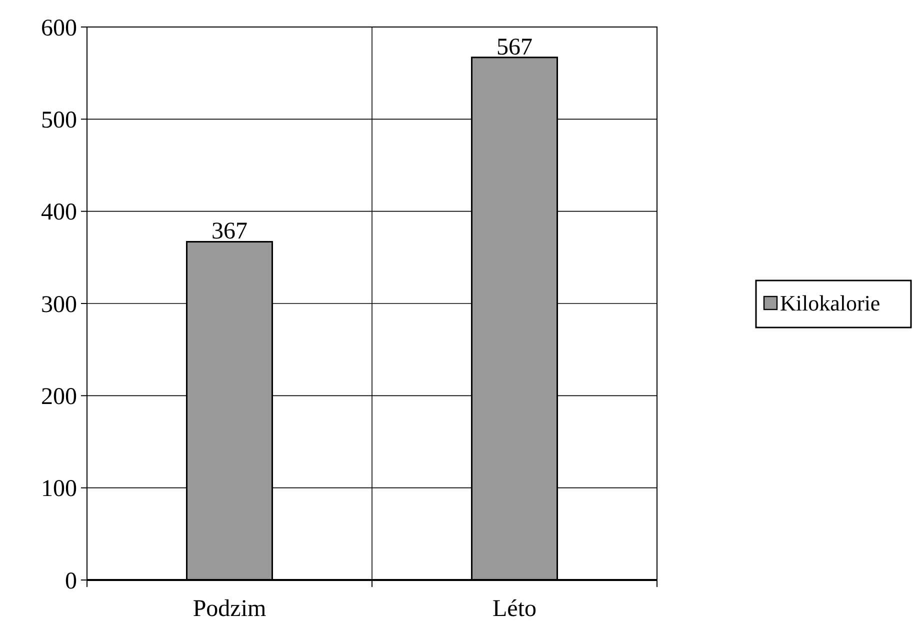 The height and width of the screenshot is (631, 913). I want to click on x-tick-label: Léto, so click(514, 609).